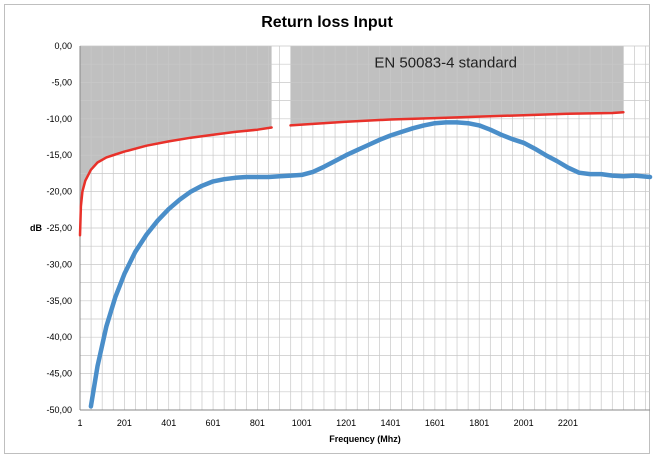 This screenshot has width=654, height=458. What do you see at coordinates (63, 46) in the screenshot?
I see `y-tick-label: 0,00` at bounding box center [63, 46].